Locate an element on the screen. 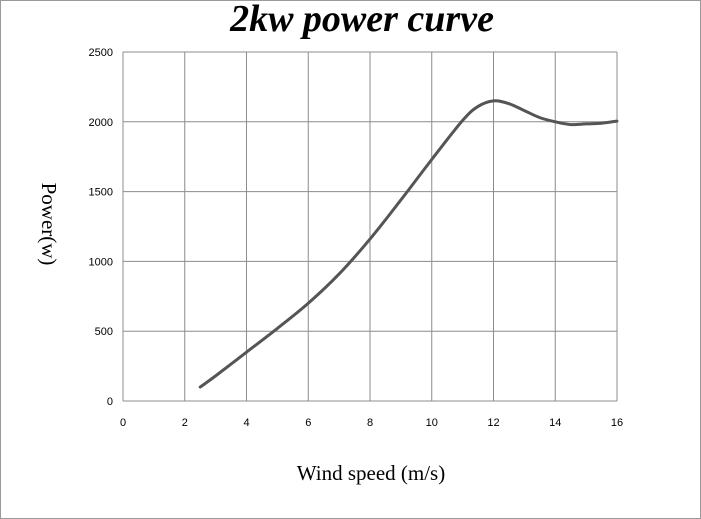 Image resolution: width=701 pixels, height=519 pixels. x-tick-label: 10 is located at coordinates (432, 423).